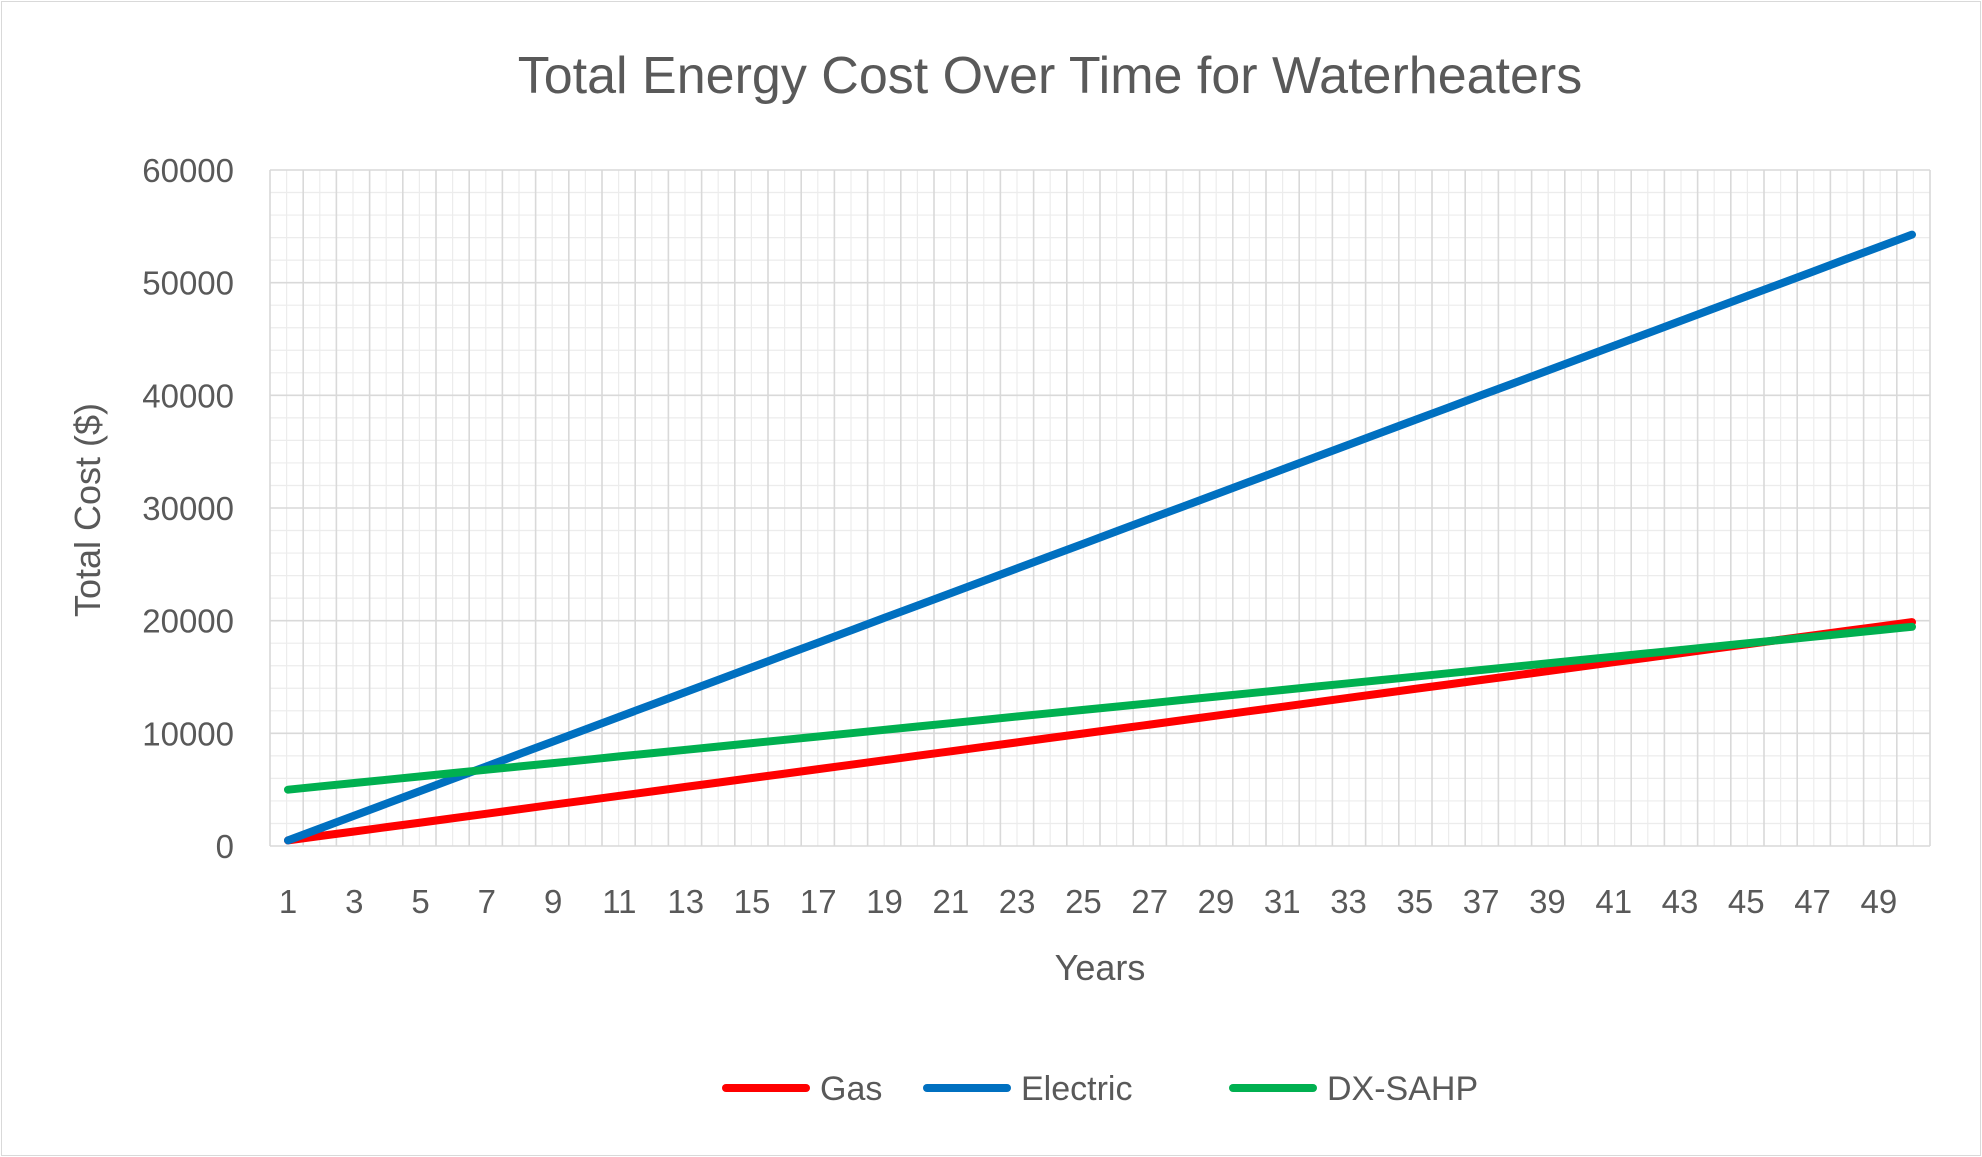  Describe the element at coordinates (685, 901) in the screenshot. I see `x-tick-label: 13` at that location.